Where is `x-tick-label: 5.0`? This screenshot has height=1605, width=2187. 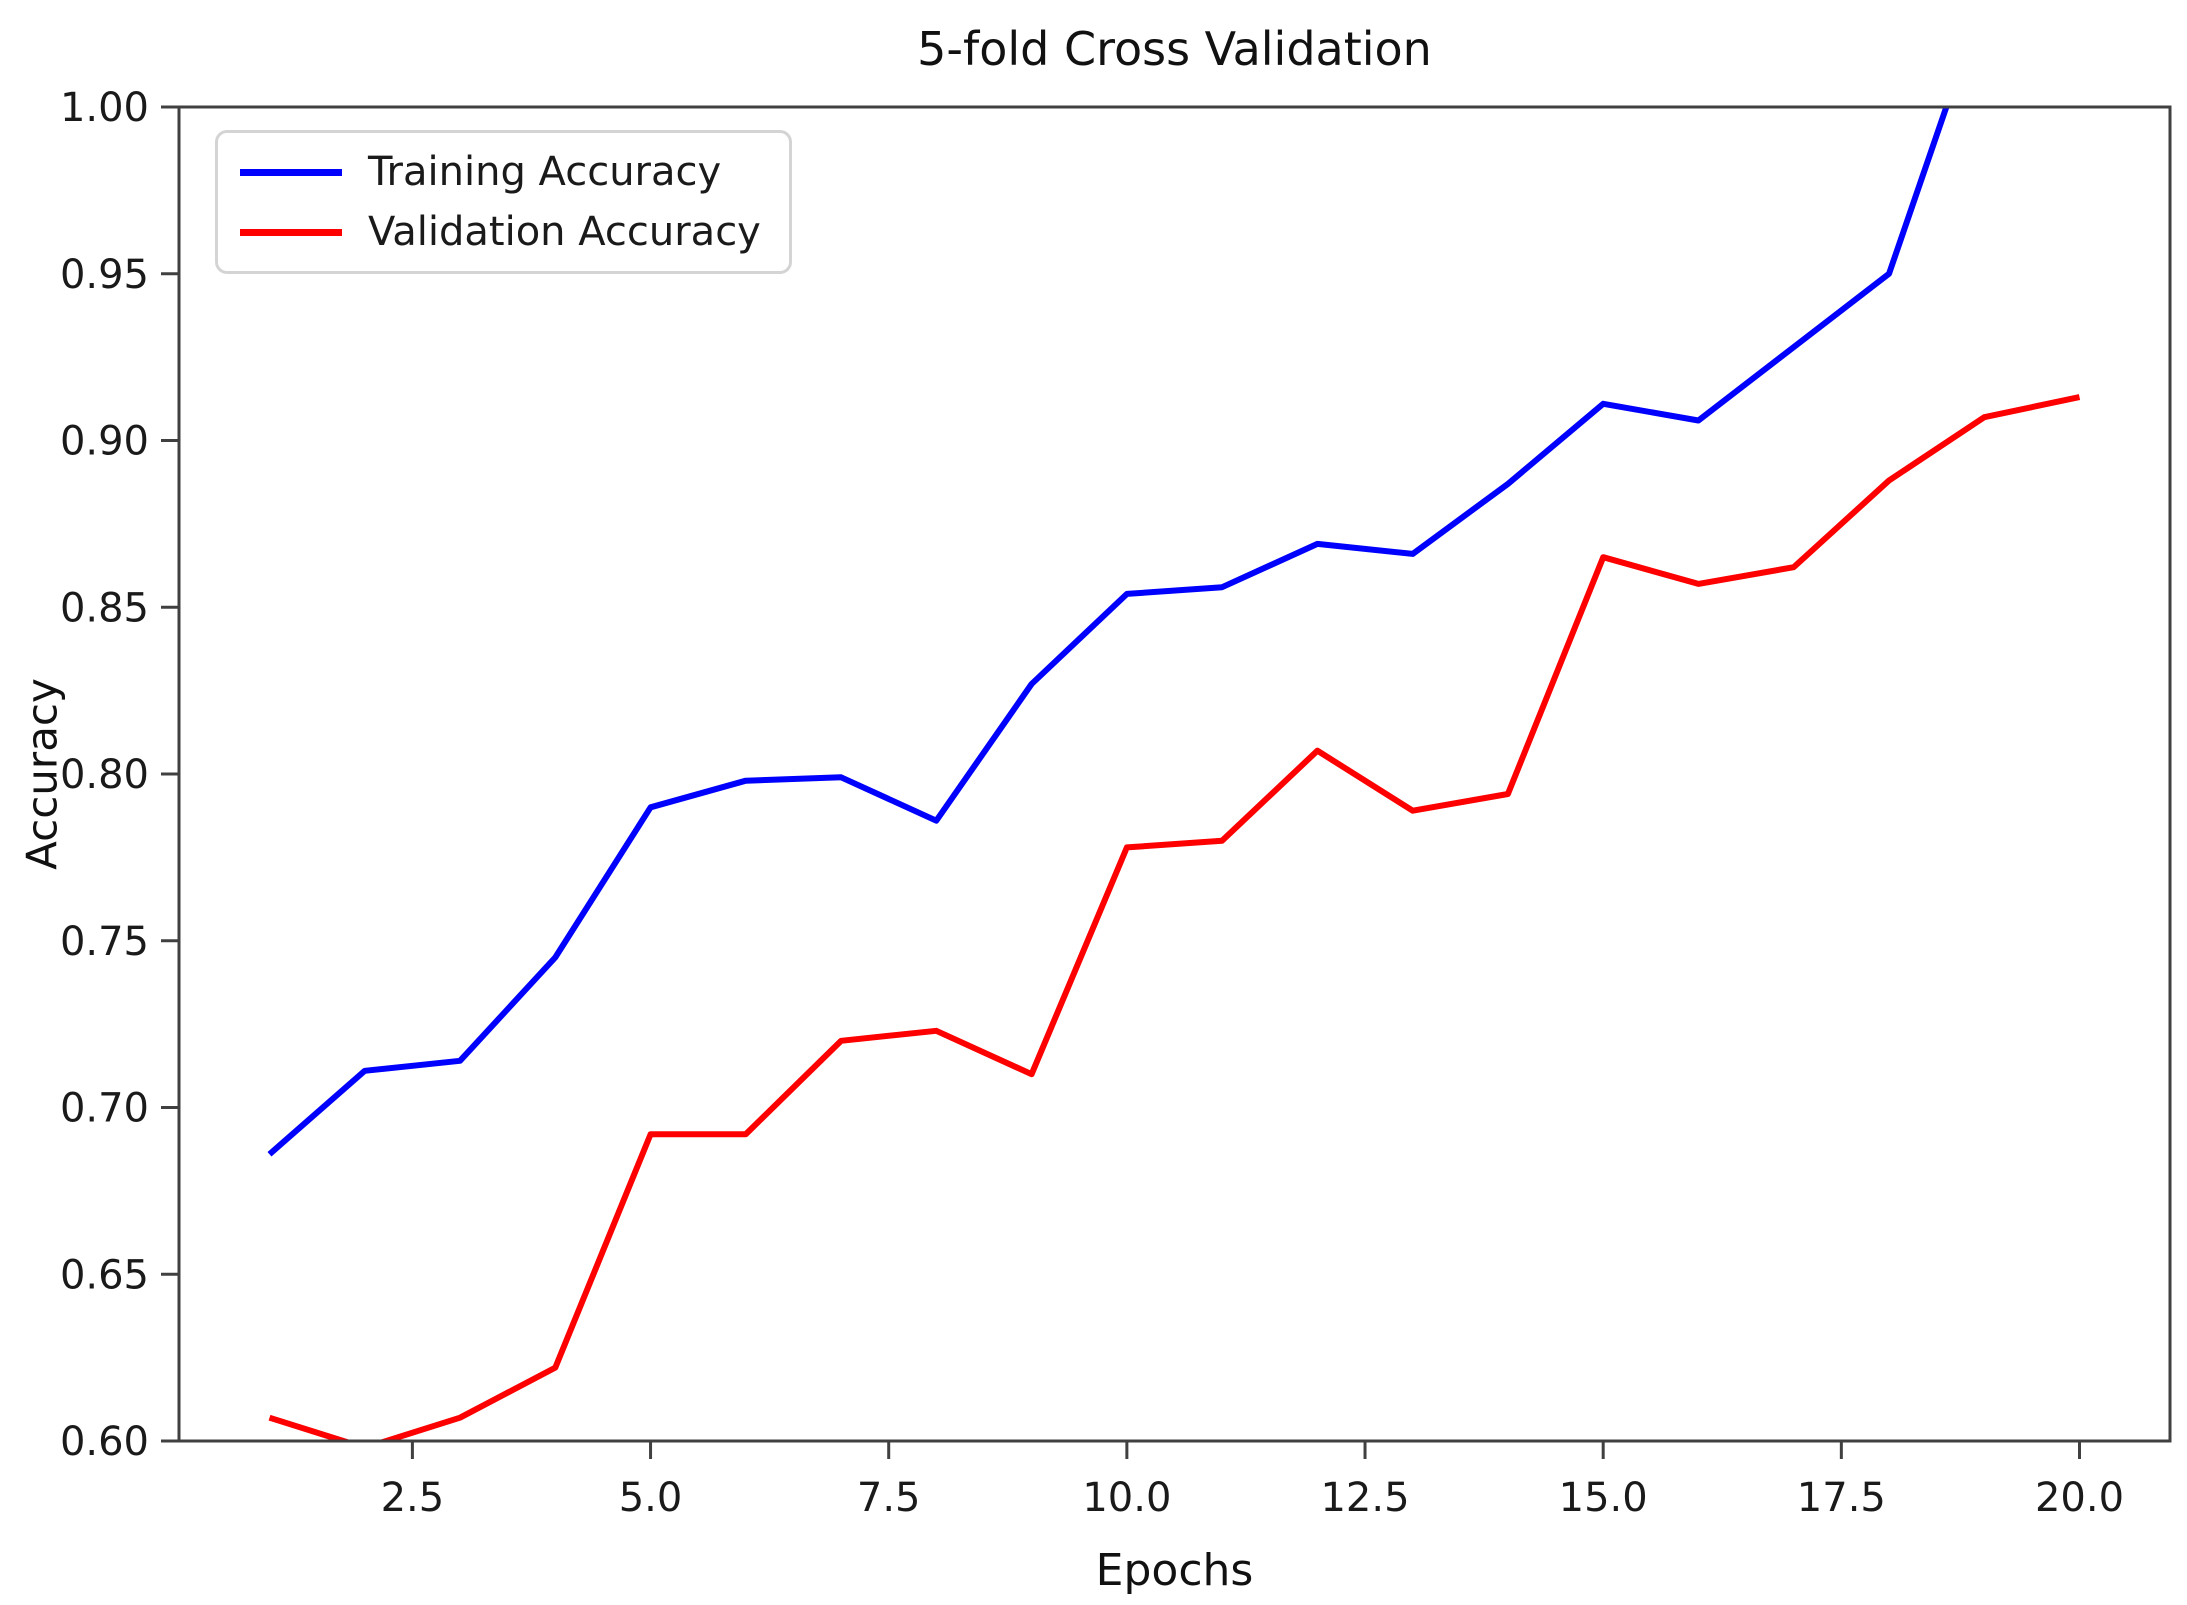 x-tick-label: 5.0 is located at coordinates (651, 1498).